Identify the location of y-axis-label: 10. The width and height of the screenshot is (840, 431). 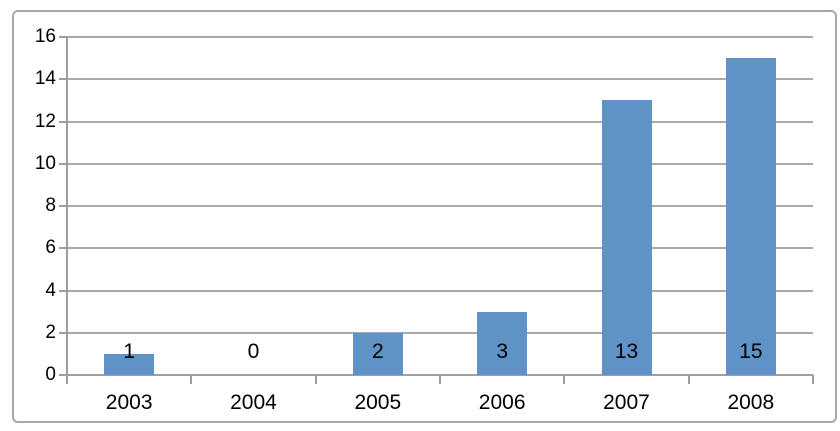
(45, 163).